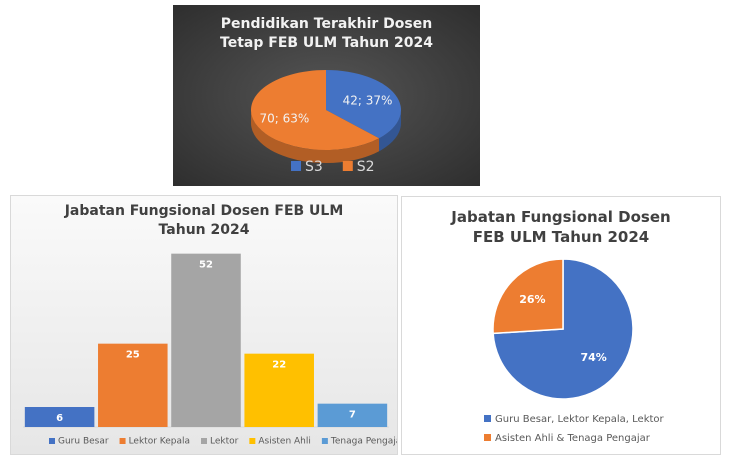 The width and height of the screenshot is (729, 459). Describe the element at coordinates (159, 442) in the screenshot. I see `legend-label: Lektor Kepala` at that location.